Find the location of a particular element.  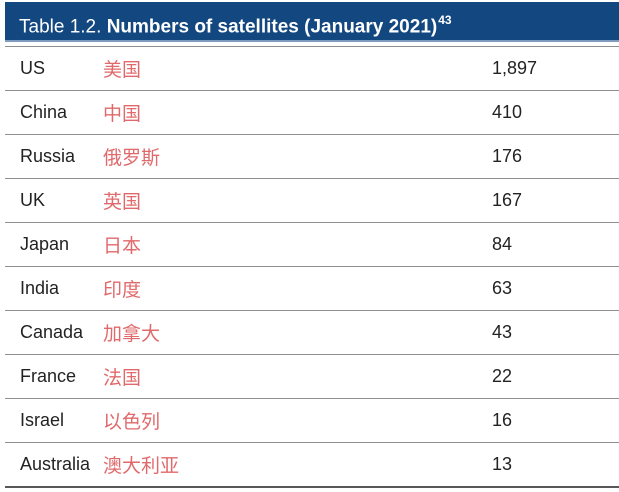

country-name-en: Canada is located at coordinates (52, 332).